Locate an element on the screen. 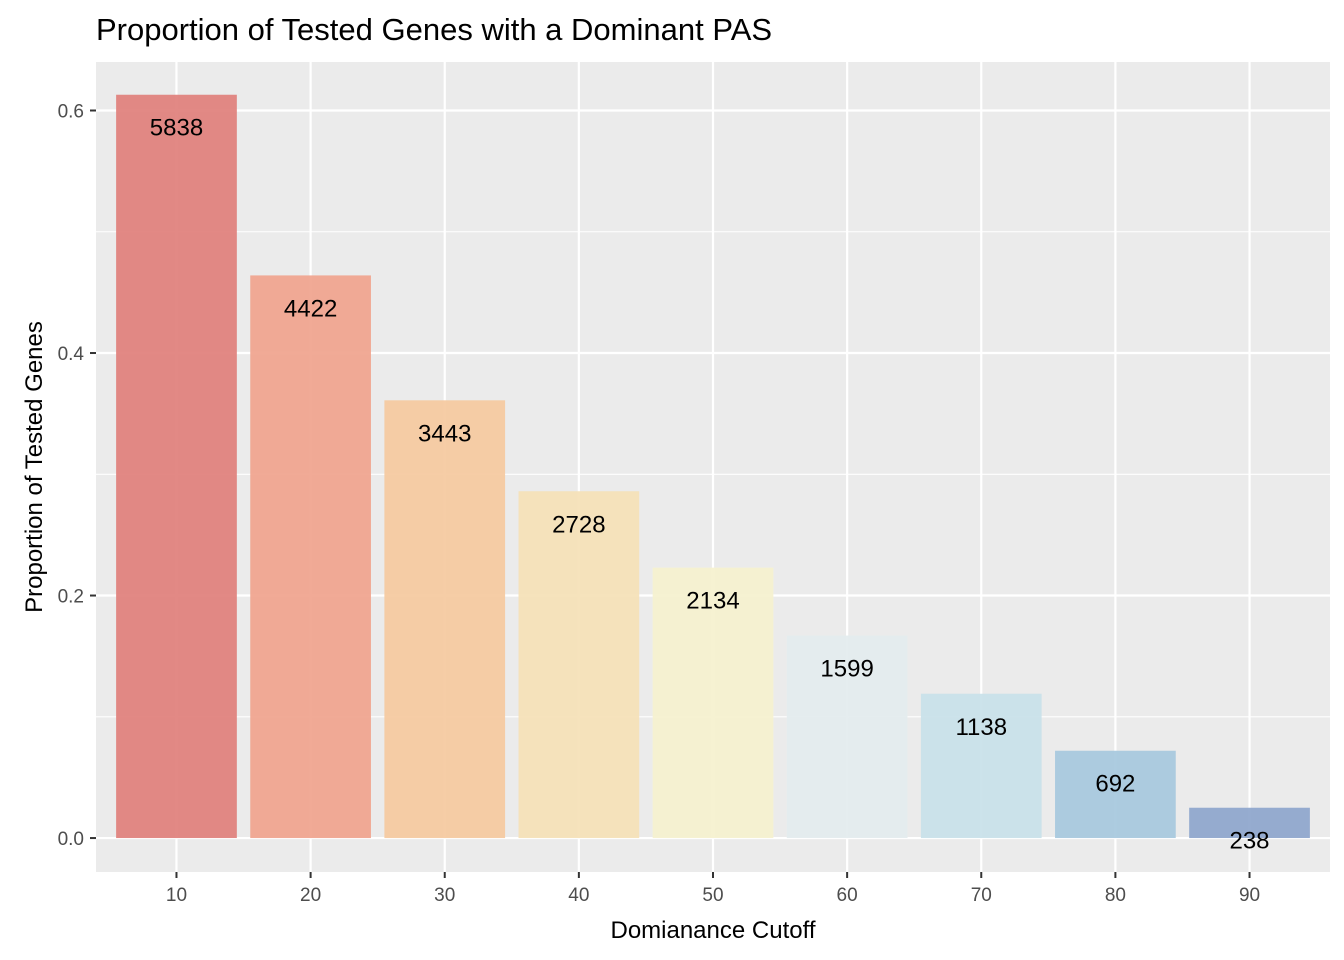 Image resolution: width=1344 pixels, height=960 pixels. bar-value-label: 238 is located at coordinates (1249, 841).